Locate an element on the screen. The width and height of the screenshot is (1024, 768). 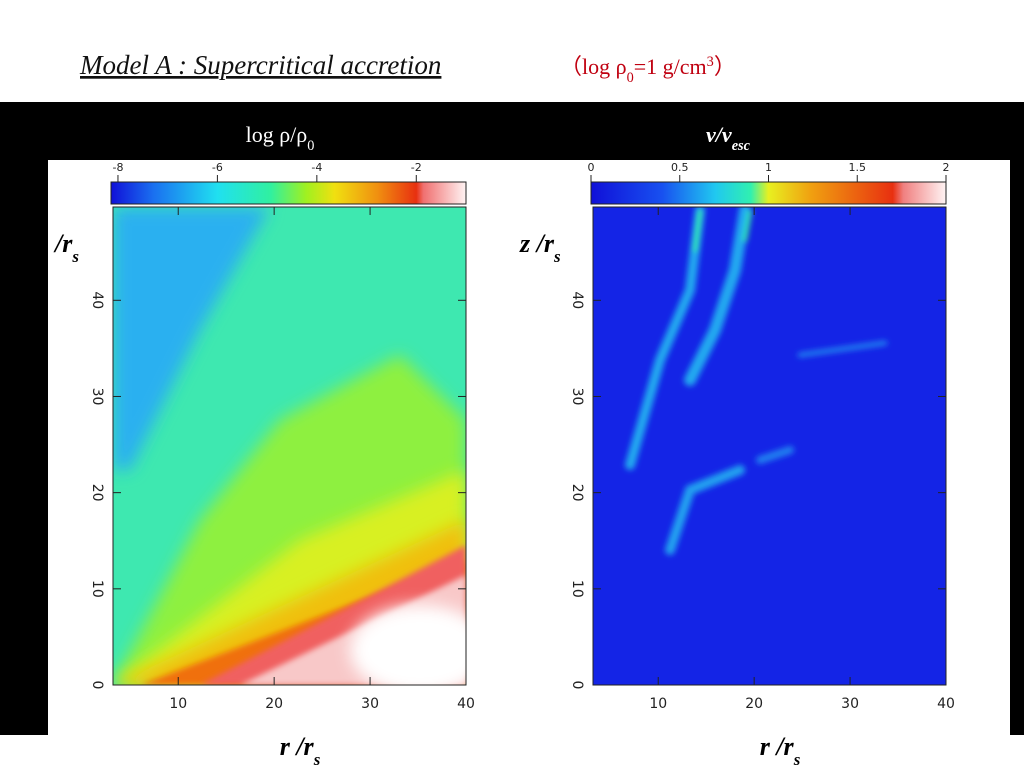
text-segment: z /r is located at coordinates (537, 243).